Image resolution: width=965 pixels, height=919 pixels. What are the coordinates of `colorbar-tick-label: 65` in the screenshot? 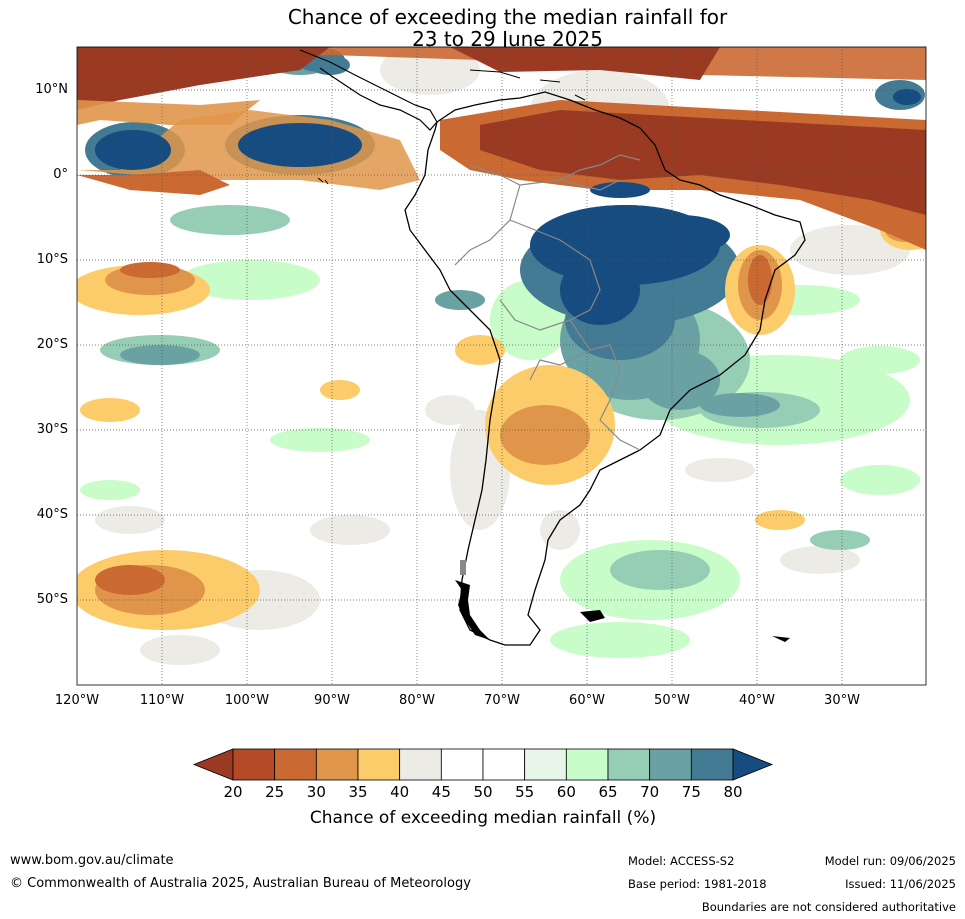 It's located at (608, 792).